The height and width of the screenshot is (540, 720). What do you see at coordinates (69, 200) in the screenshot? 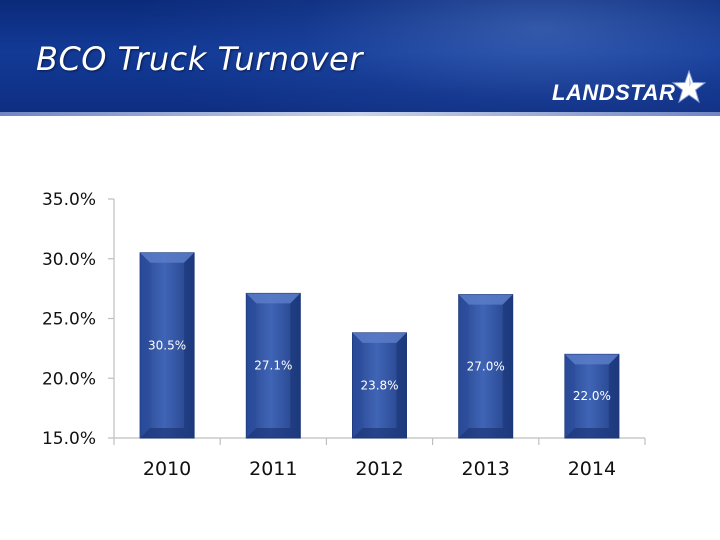
I see `y-tick-label: 35.0%` at bounding box center [69, 200].